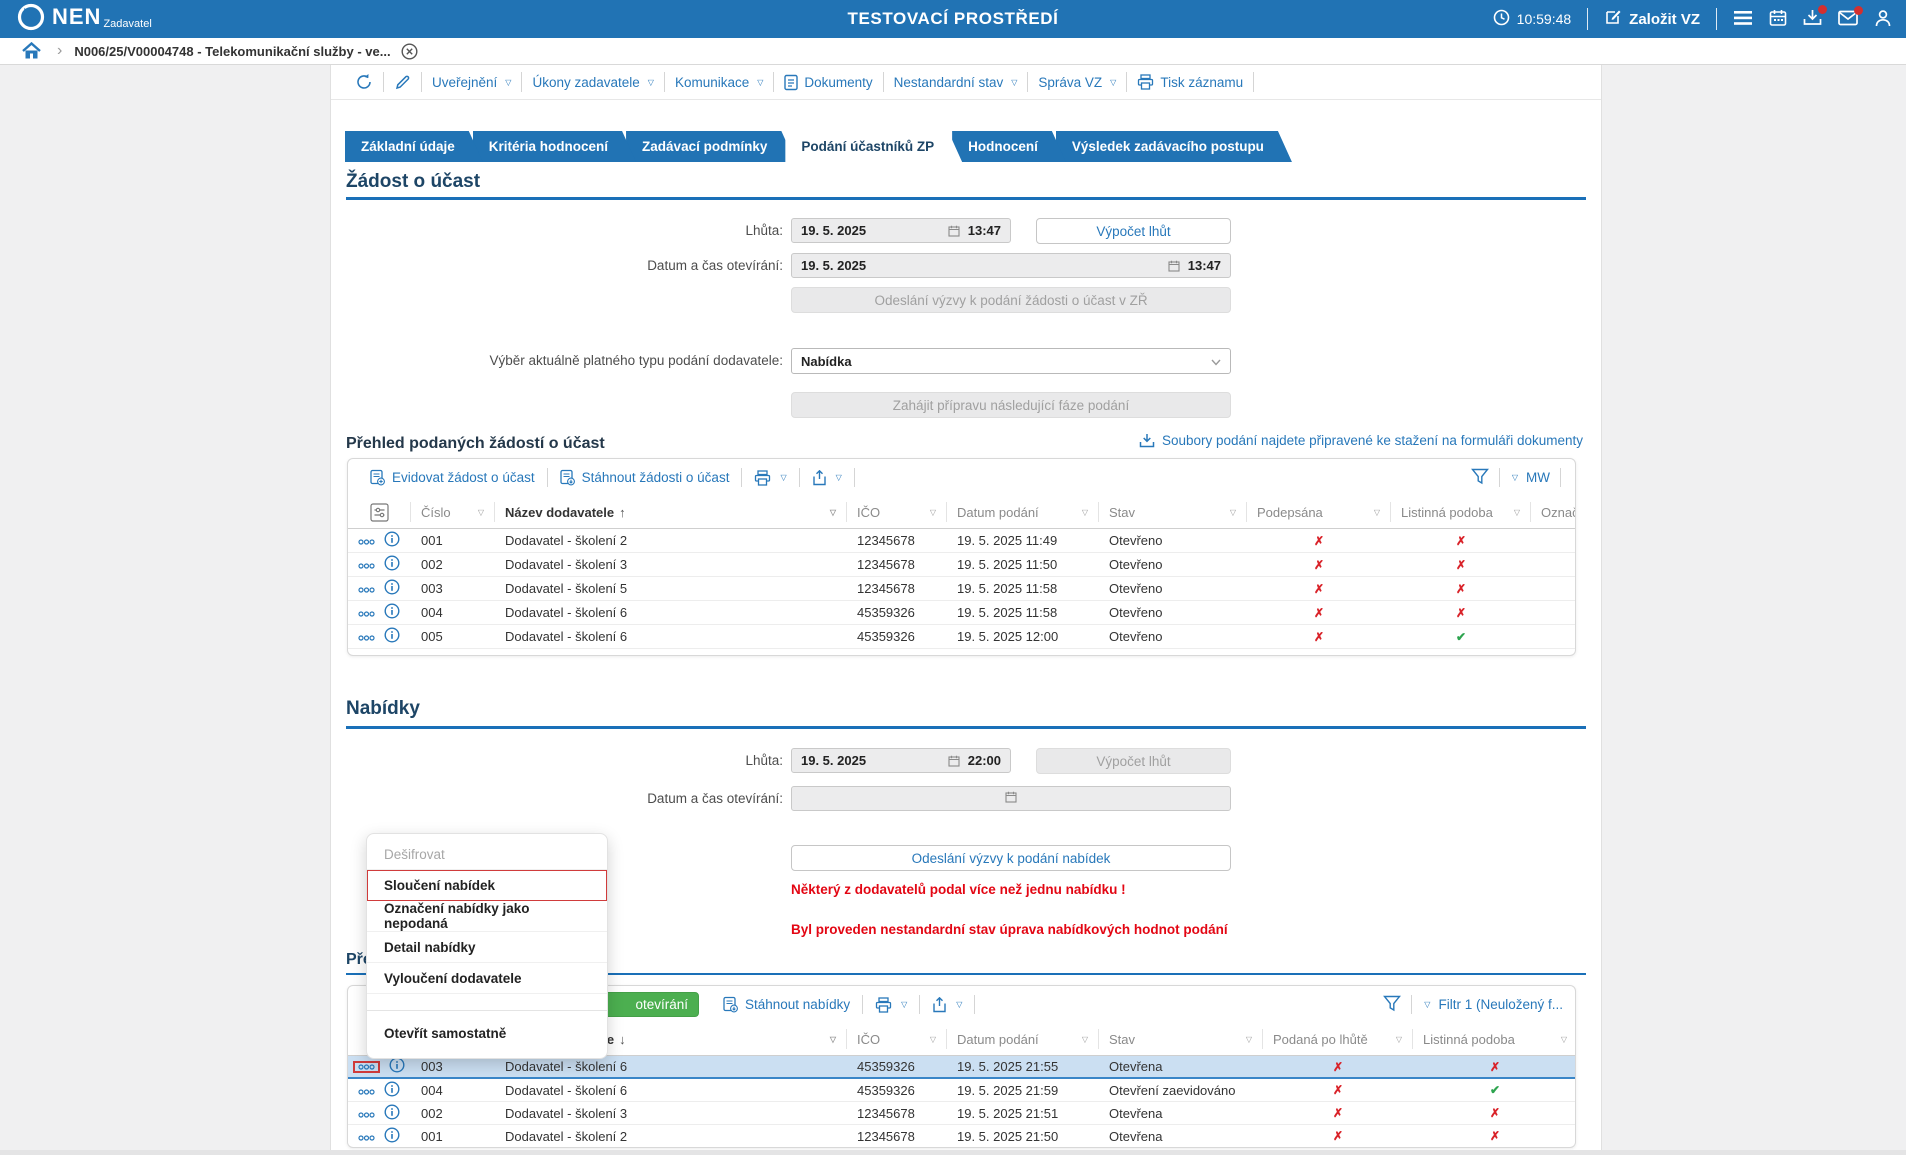  Describe the element at coordinates (364, 82) in the screenshot. I see `refresh-button` at that location.